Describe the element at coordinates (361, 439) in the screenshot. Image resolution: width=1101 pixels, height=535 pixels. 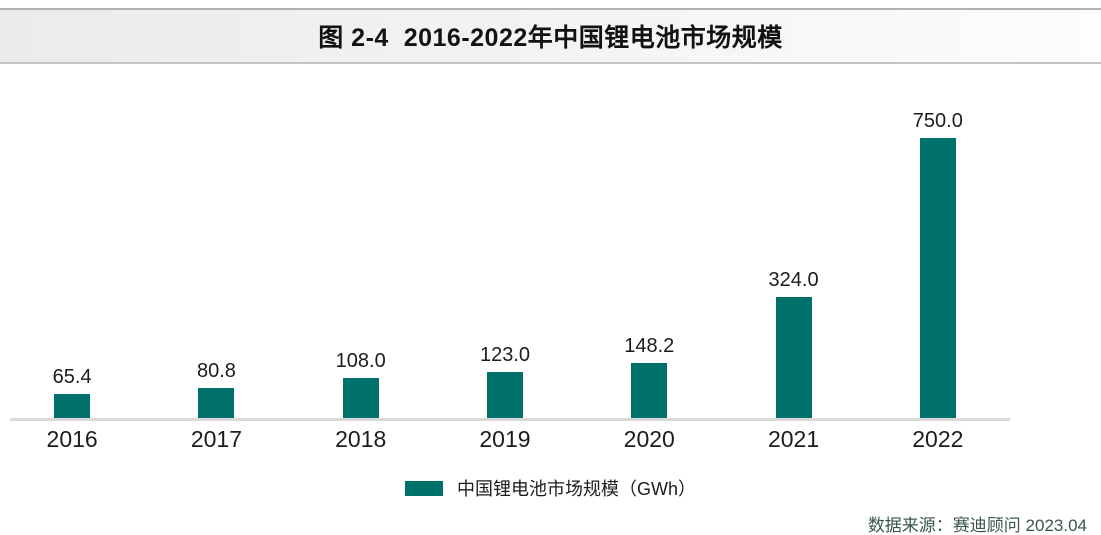
I see `x-axis-label: 2018` at that location.